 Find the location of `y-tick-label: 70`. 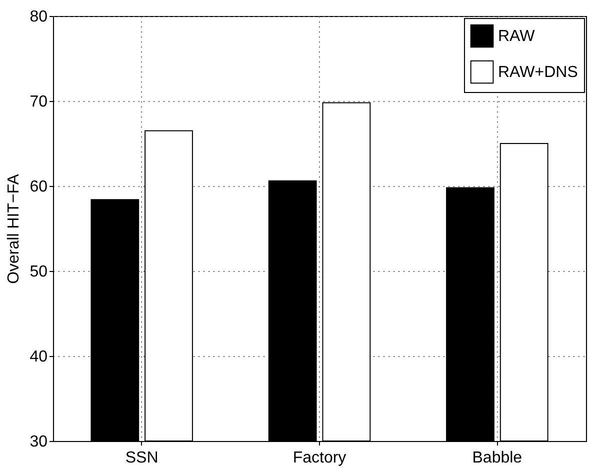

y-tick-label: 70 is located at coordinates (39, 102).